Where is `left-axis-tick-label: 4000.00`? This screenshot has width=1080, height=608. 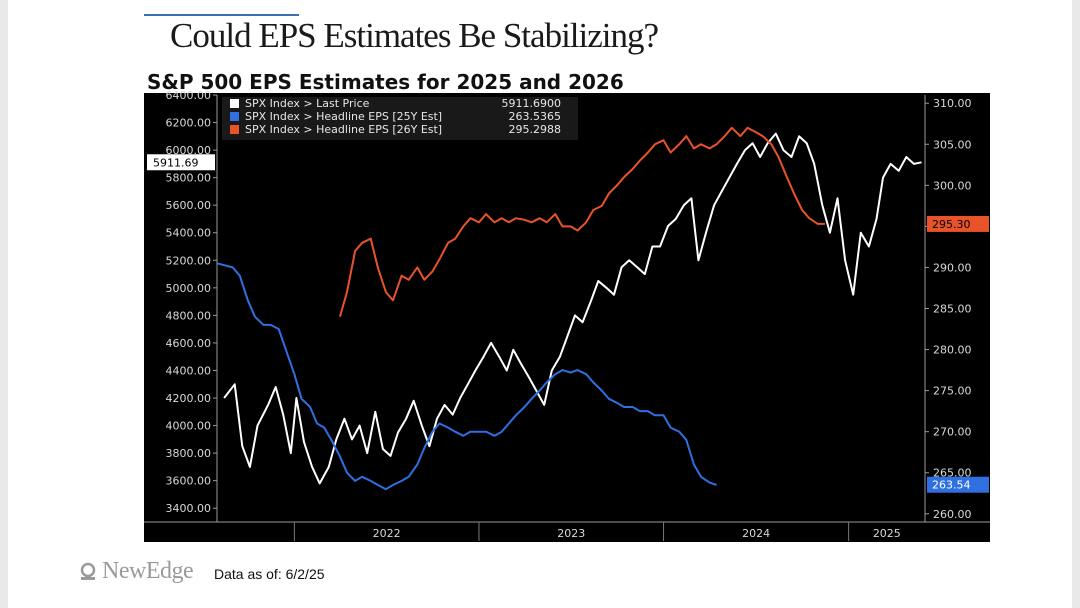
left-axis-tick-label: 4000.00 is located at coordinates (189, 426).